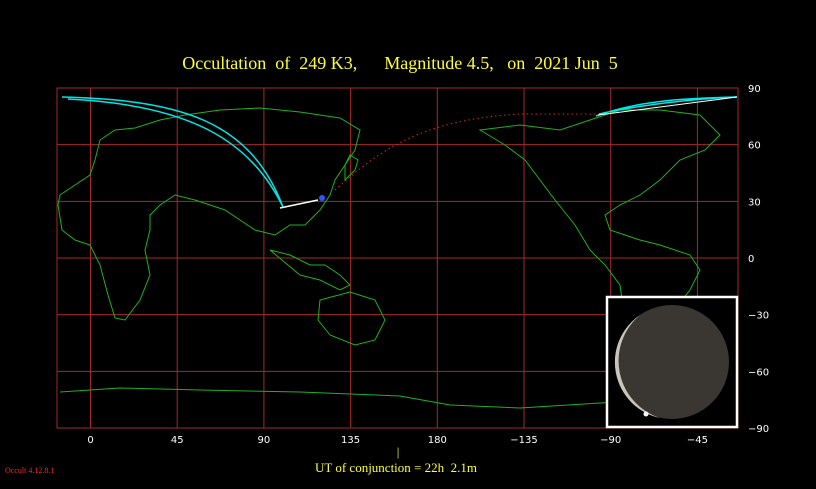  I want to click on lon-label: −135, so click(523, 440).